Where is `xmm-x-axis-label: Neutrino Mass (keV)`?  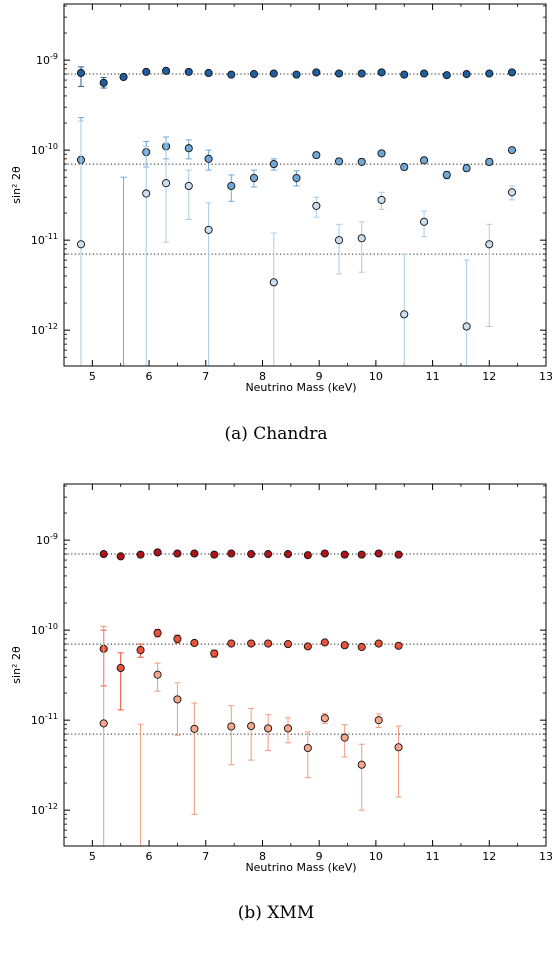 xmm-x-axis-label: Neutrino Mass (keV) is located at coordinates (300, 867).